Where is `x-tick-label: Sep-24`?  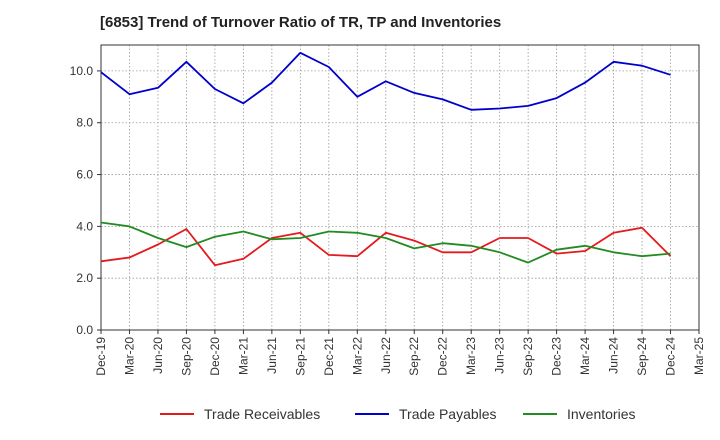
x-tick-label: Sep-24 is located at coordinates (642, 356).